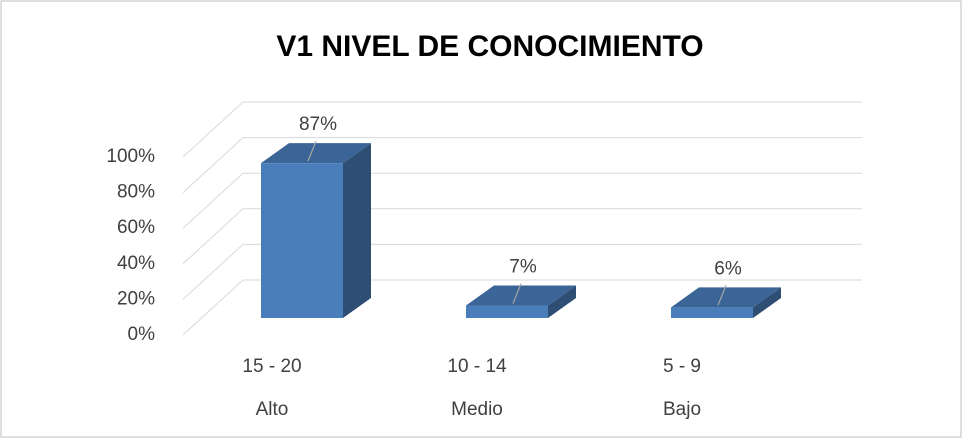 Image resolution: width=963 pixels, height=439 pixels. I want to click on x-tick-sublabel: Alto, so click(272, 409).